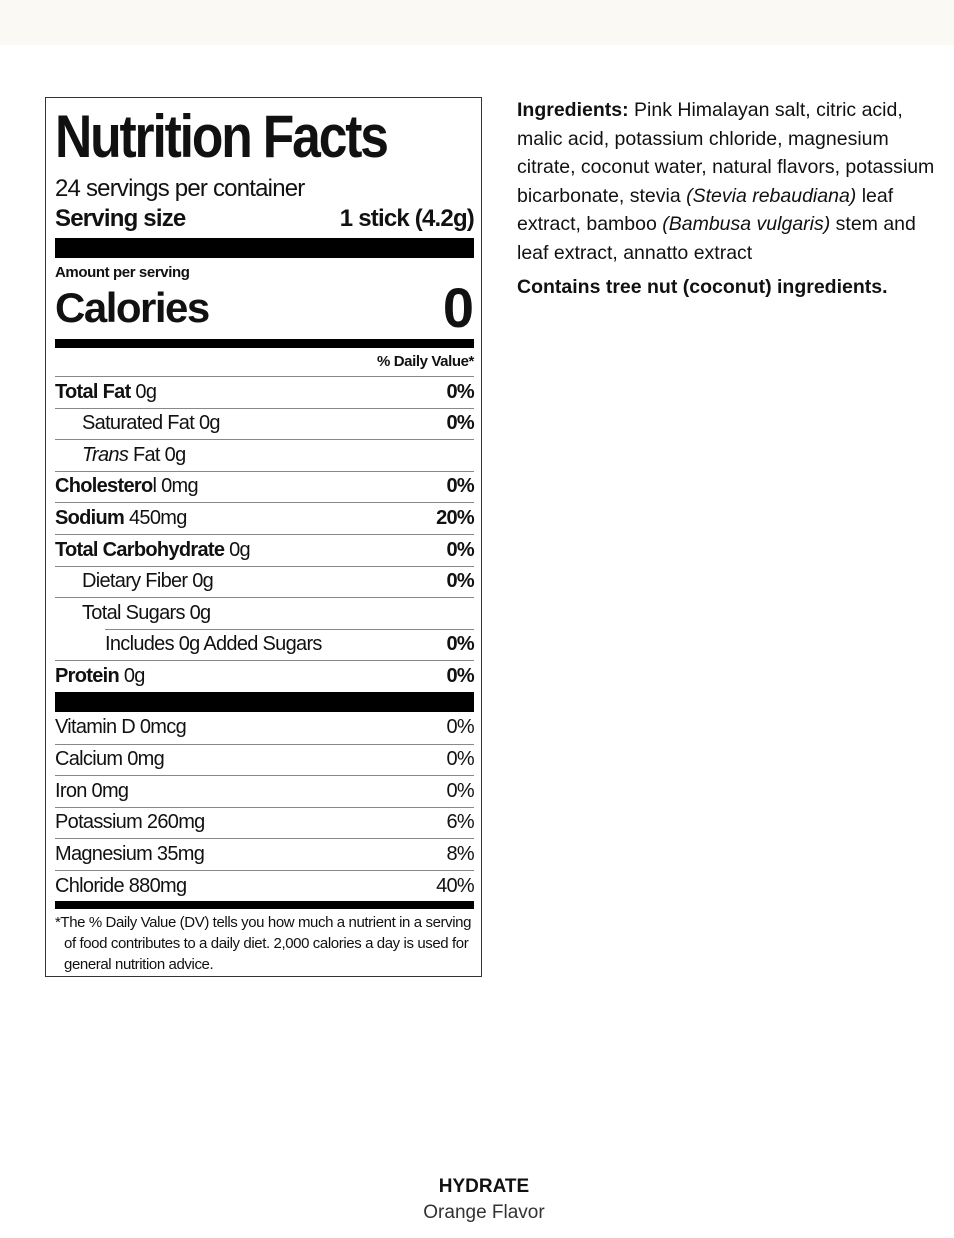  What do you see at coordinates (573, 110) in the screenshot?
I see `ingredients-label: Ingredients:` at bounding box center [573, 110].